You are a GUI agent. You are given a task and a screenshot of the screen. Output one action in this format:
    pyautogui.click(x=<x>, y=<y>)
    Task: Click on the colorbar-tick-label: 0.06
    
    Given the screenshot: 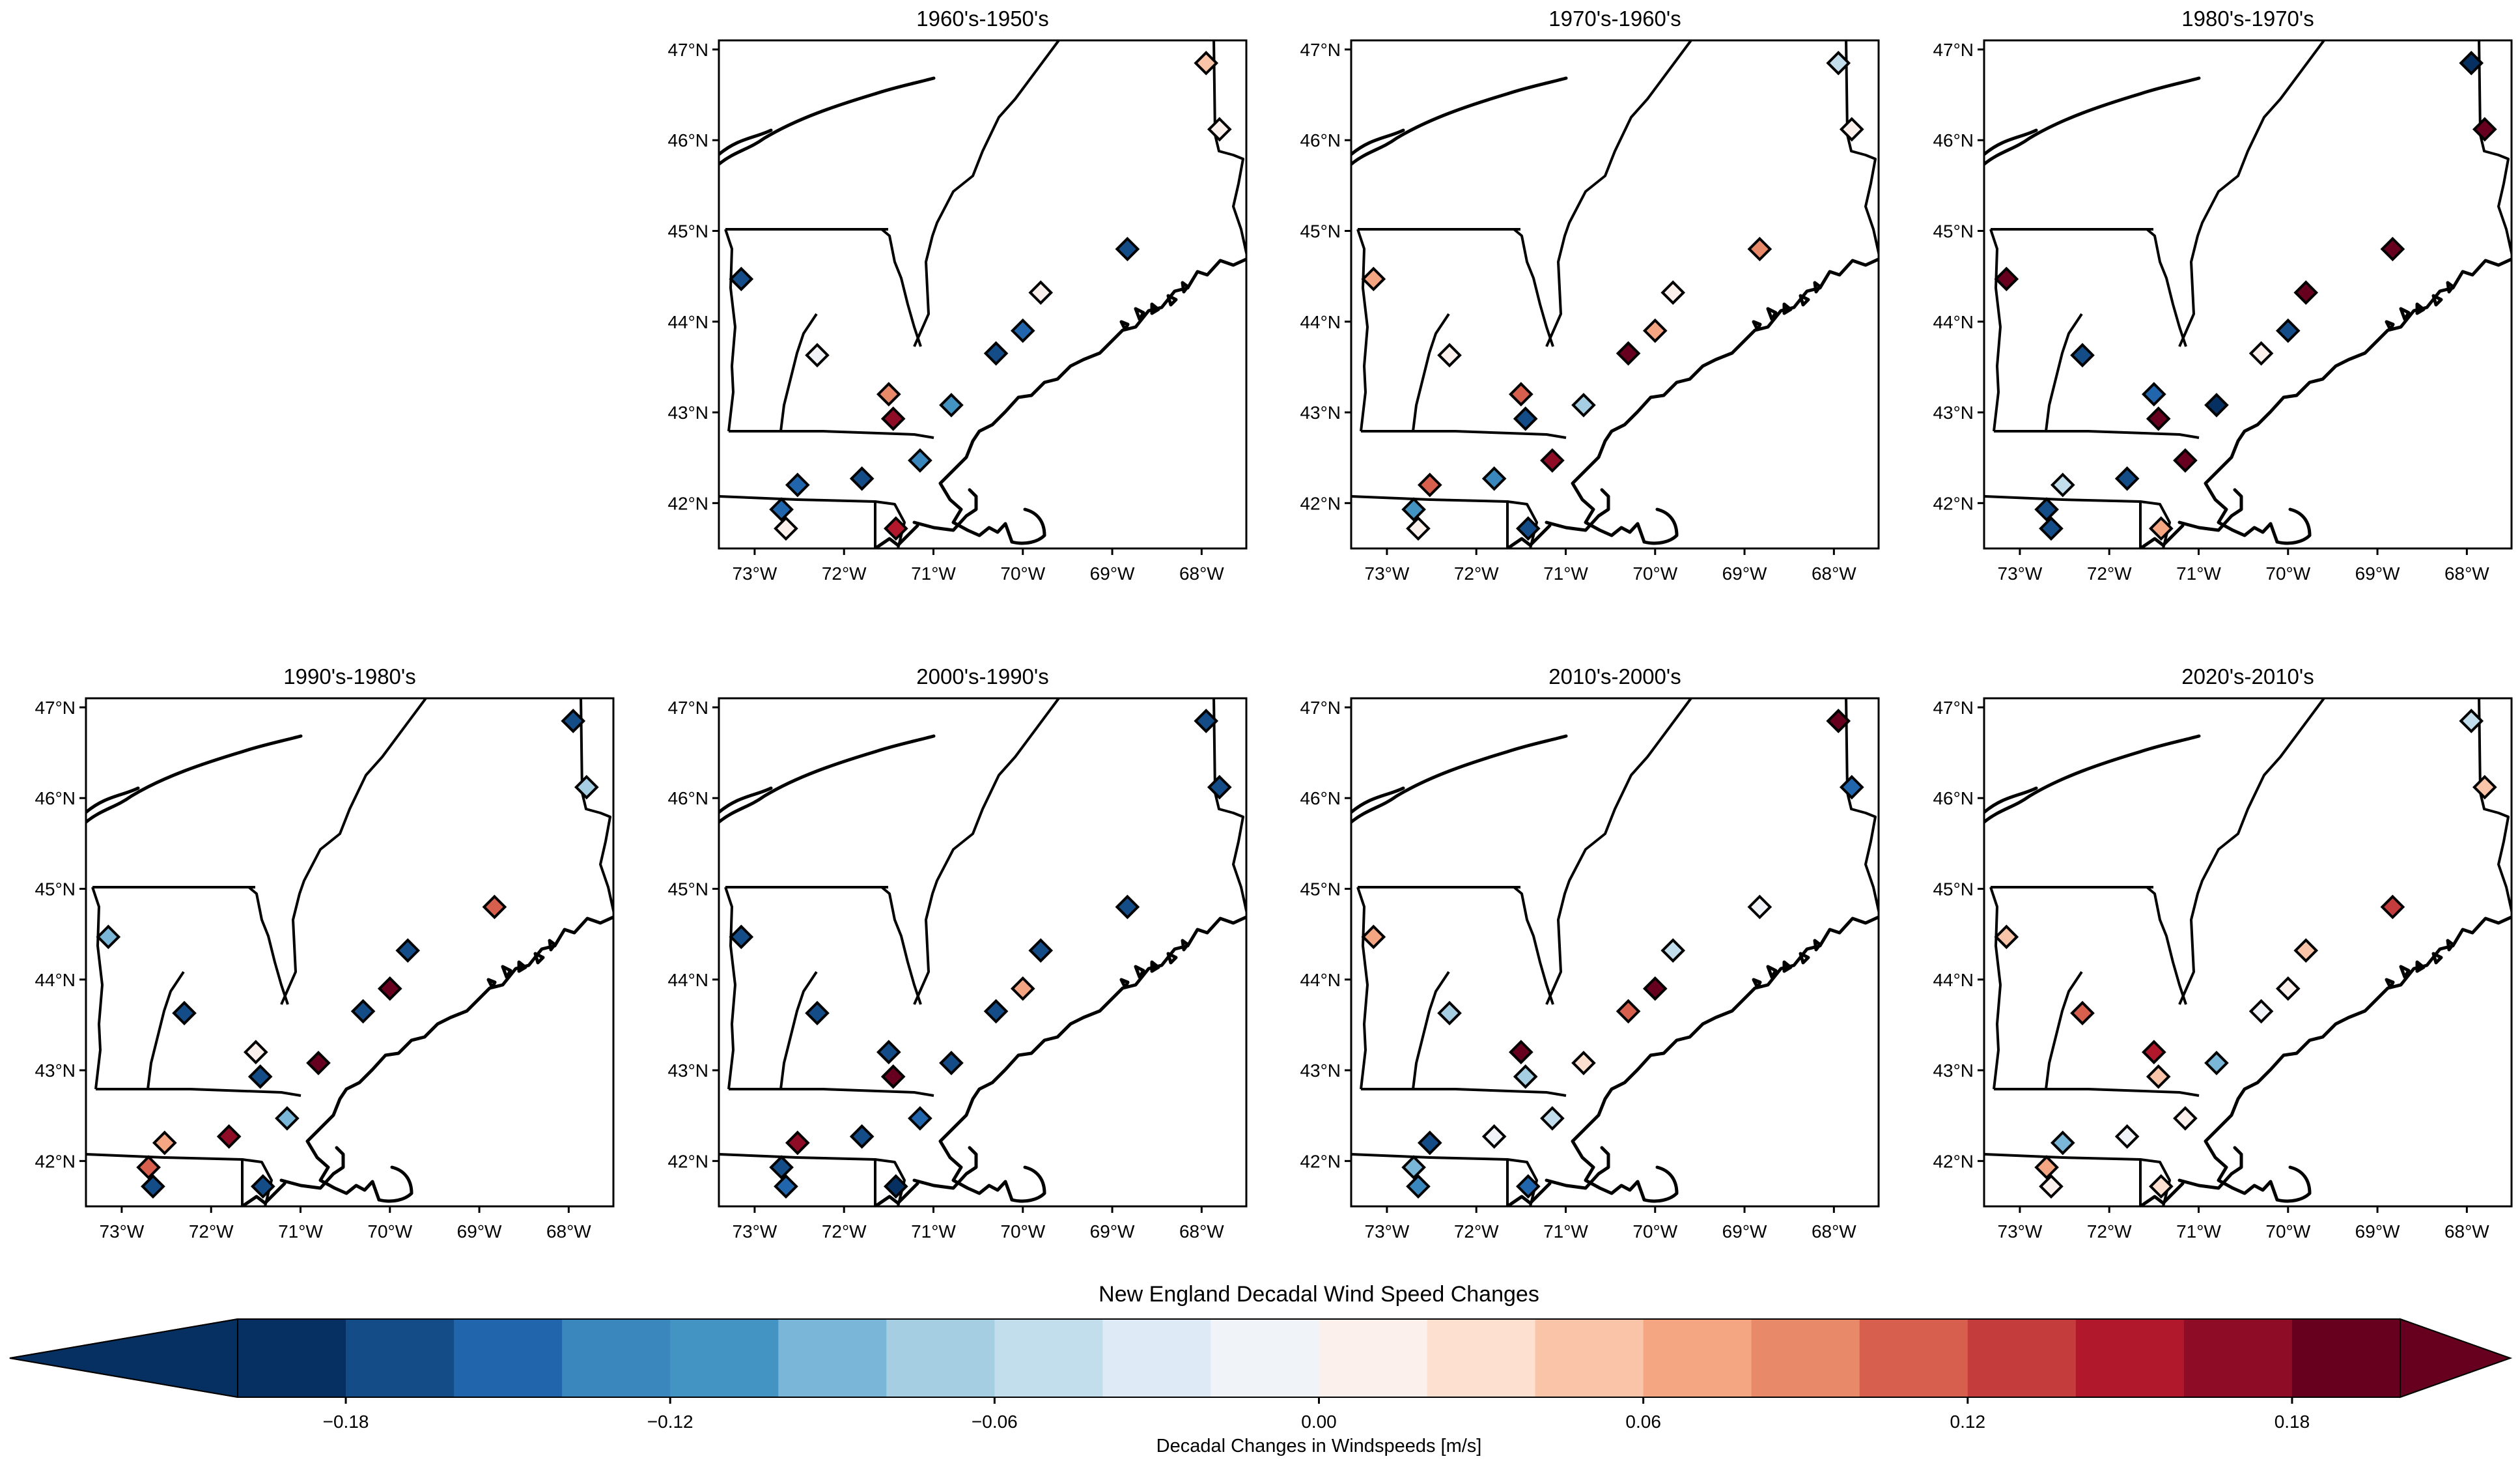 What is the action you would take?
    pyautogui.click(x=1643, y=1422)
    